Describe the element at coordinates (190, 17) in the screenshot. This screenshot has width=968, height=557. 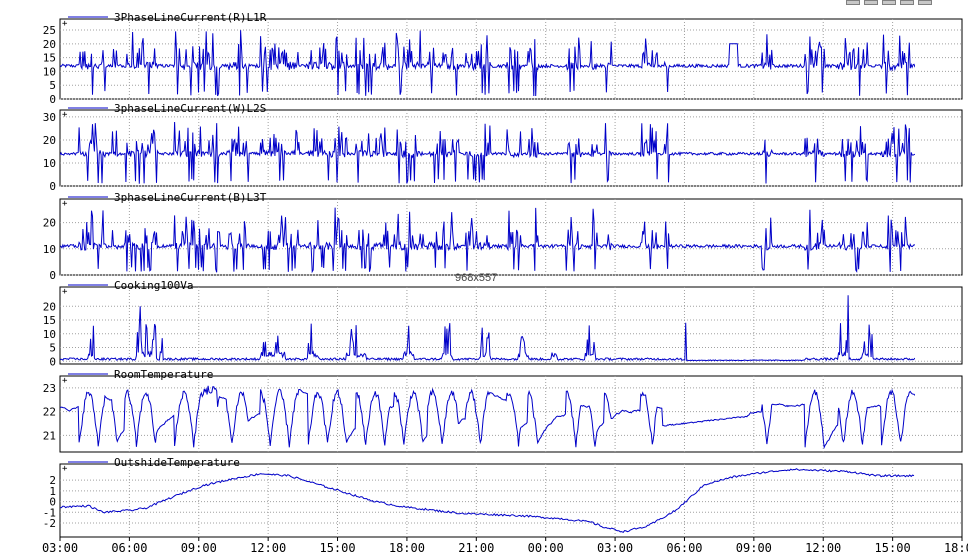
I see `panel-title: 3PhaseLineCurrent(R)L1R` at that location.